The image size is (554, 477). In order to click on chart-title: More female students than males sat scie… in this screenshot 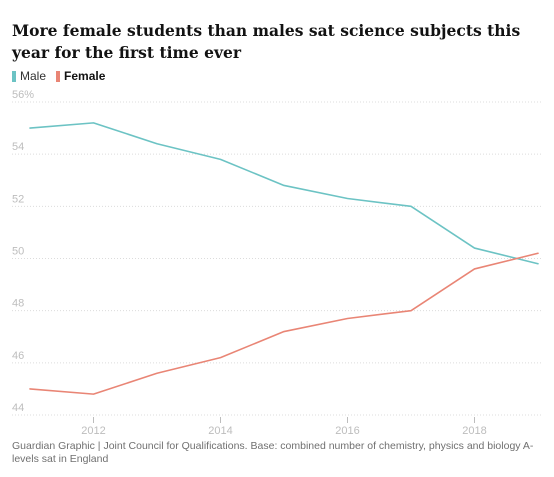, I will do `click(266, 41)`.